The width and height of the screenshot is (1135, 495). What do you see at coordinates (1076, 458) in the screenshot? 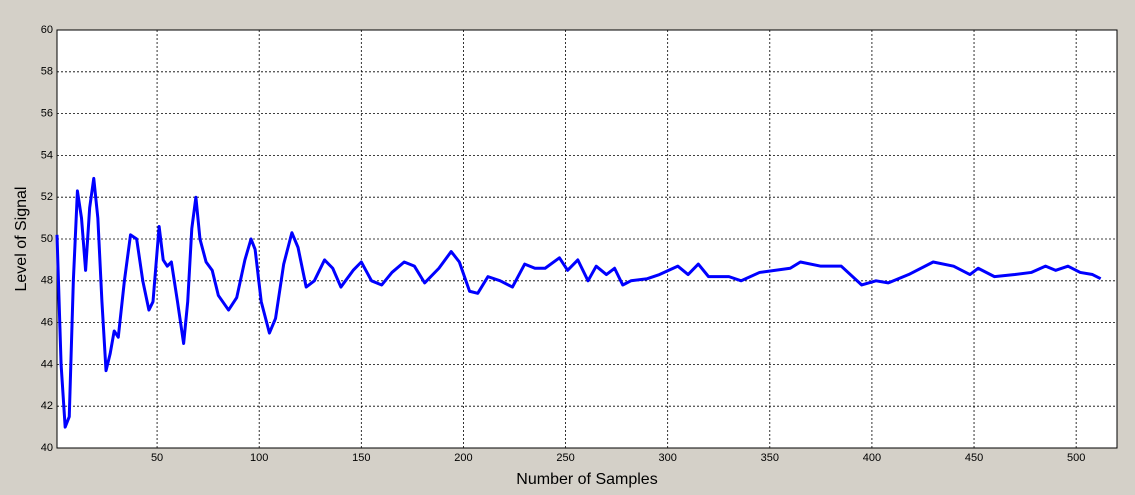
I see `x-tick-label: 500` at bounding box center [1076, 458].